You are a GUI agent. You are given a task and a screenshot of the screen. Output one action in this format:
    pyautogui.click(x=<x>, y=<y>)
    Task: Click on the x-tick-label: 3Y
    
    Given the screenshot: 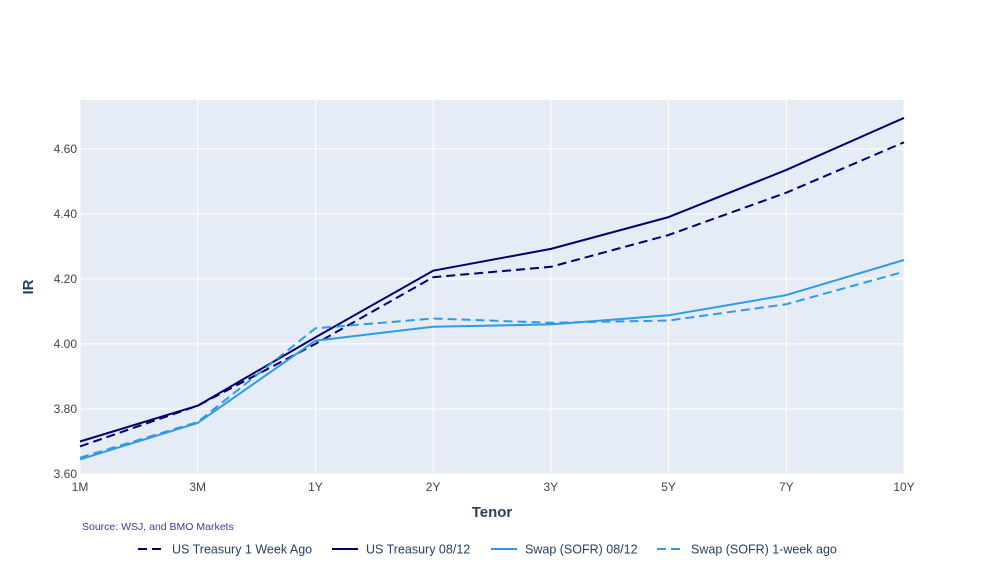 What is the action you would take?
    pyautogui.click(x=551, y=487)
    